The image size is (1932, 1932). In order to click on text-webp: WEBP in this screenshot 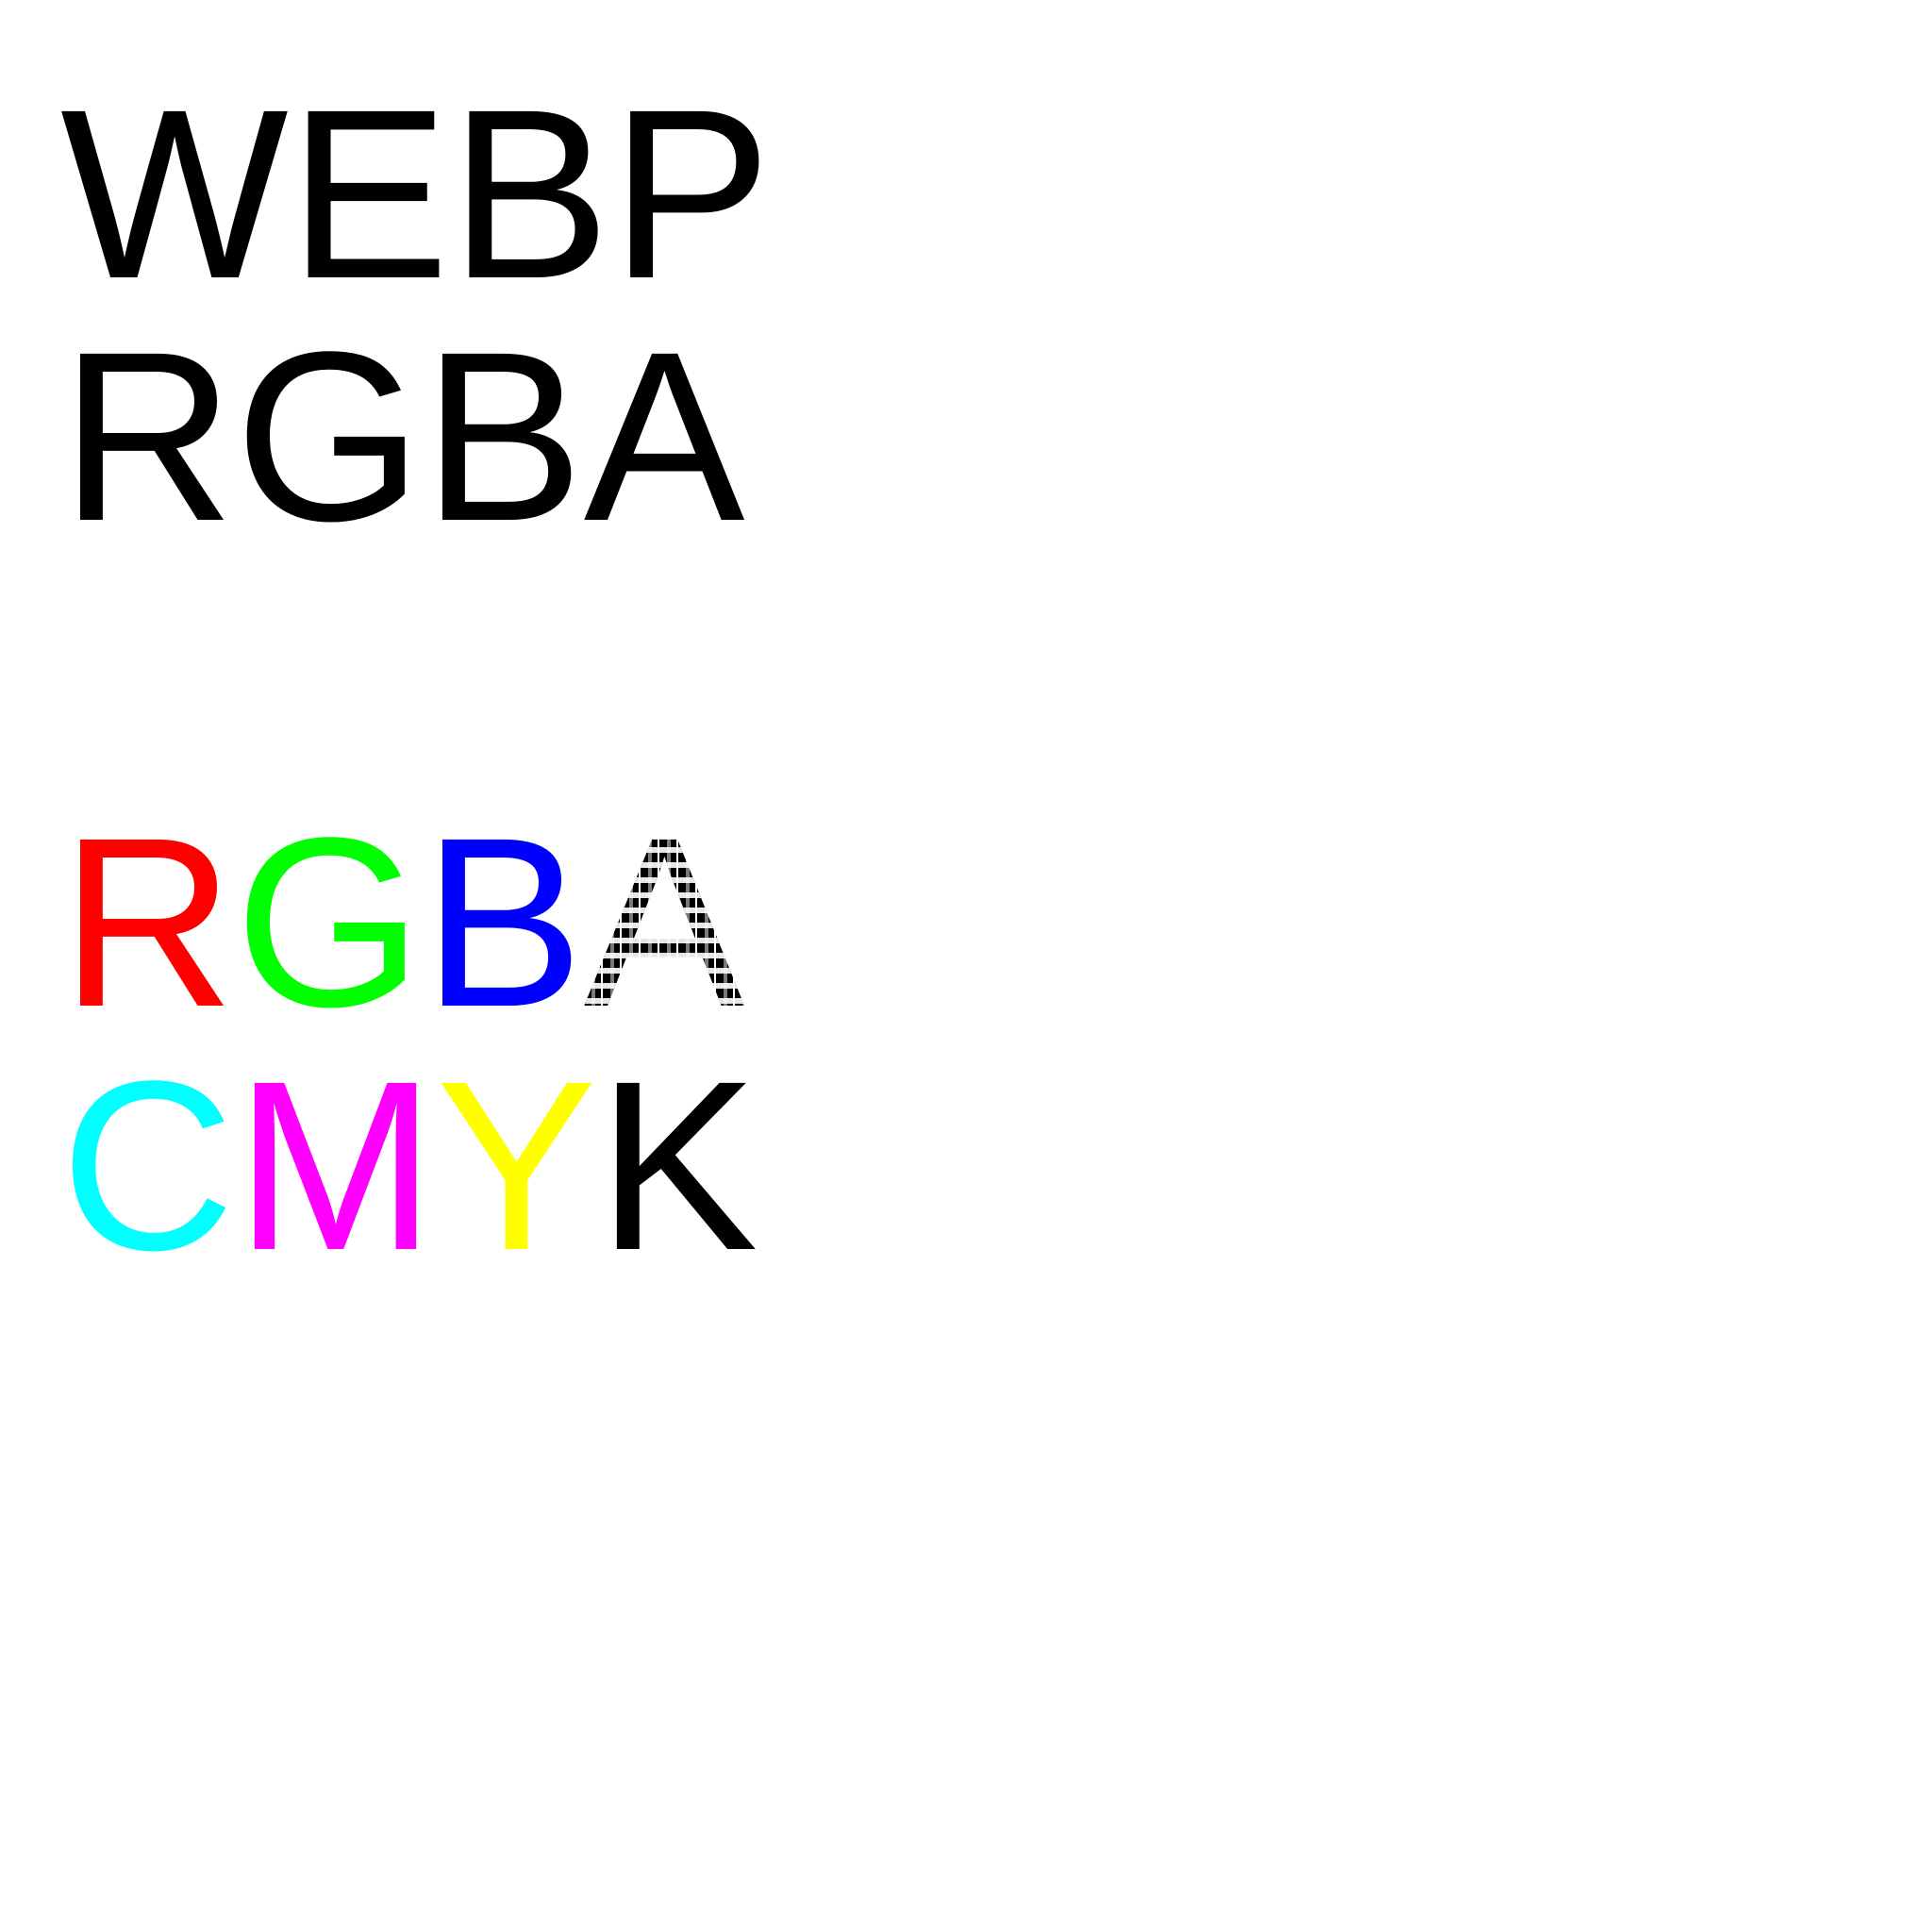, I will do `click(416, 194)`.